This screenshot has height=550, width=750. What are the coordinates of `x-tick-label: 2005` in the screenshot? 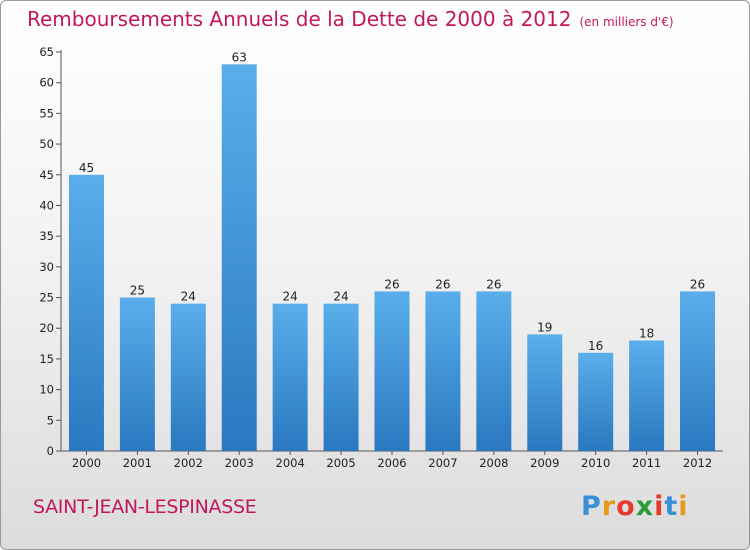 It's located at (340, 463).